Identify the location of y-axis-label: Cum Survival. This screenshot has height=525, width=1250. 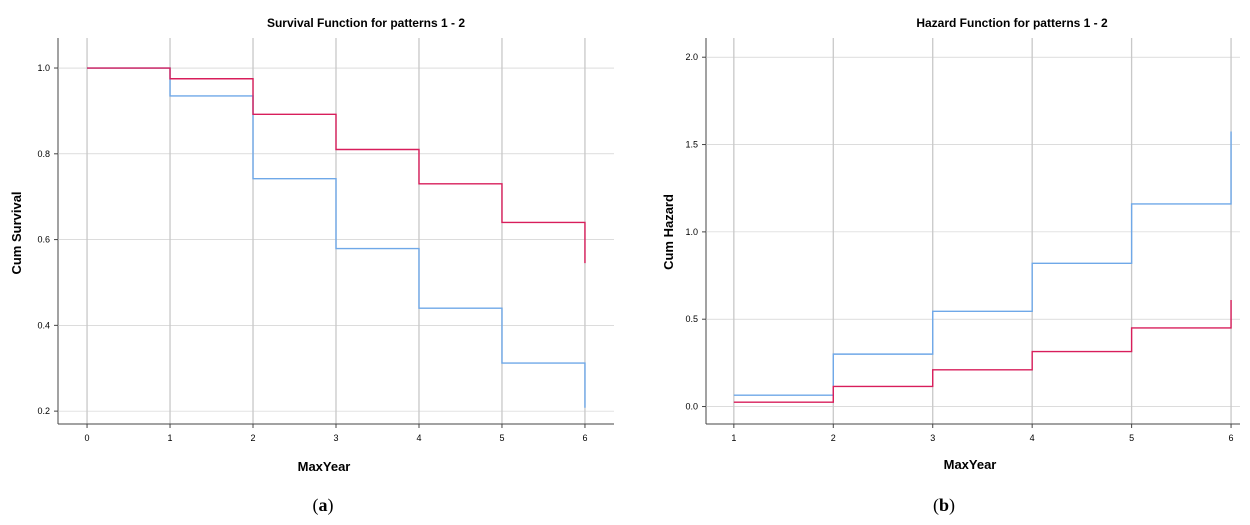
(16, 232).